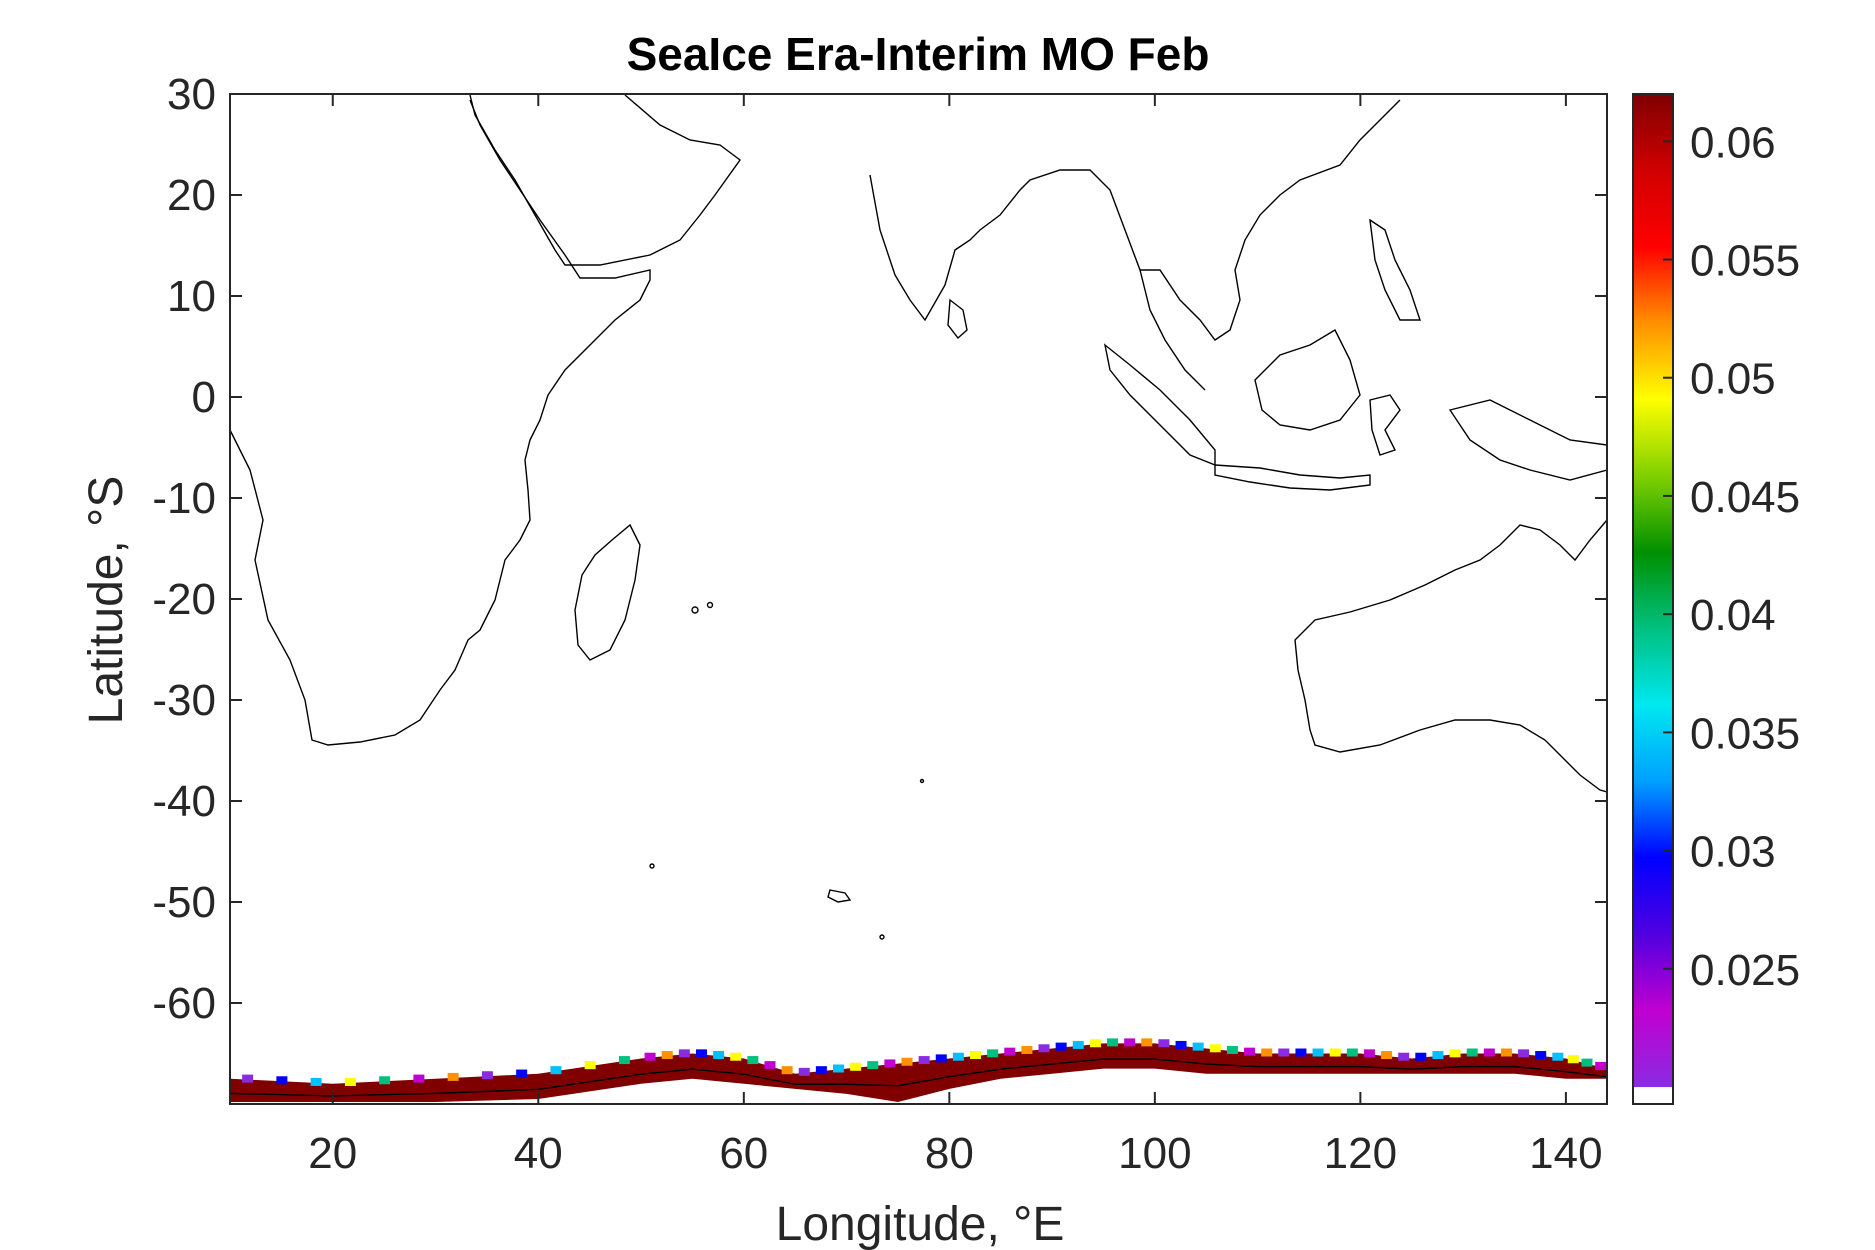  Describe the element at coordinates (440, 422) in the screenshot. I see `coastline-africa` at that location.